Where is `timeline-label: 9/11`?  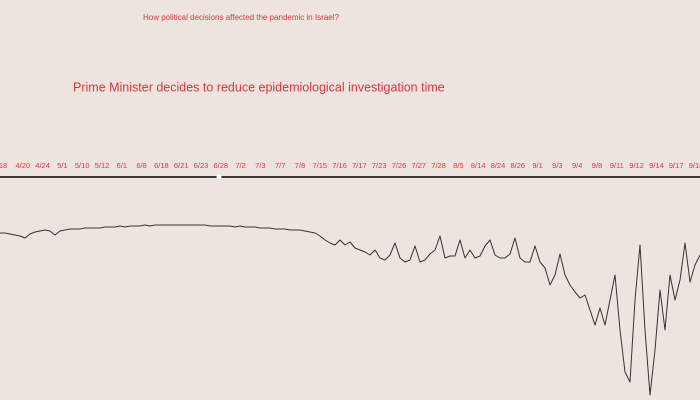 timeline-label: 9/11 is located at coordinates (617, 165).